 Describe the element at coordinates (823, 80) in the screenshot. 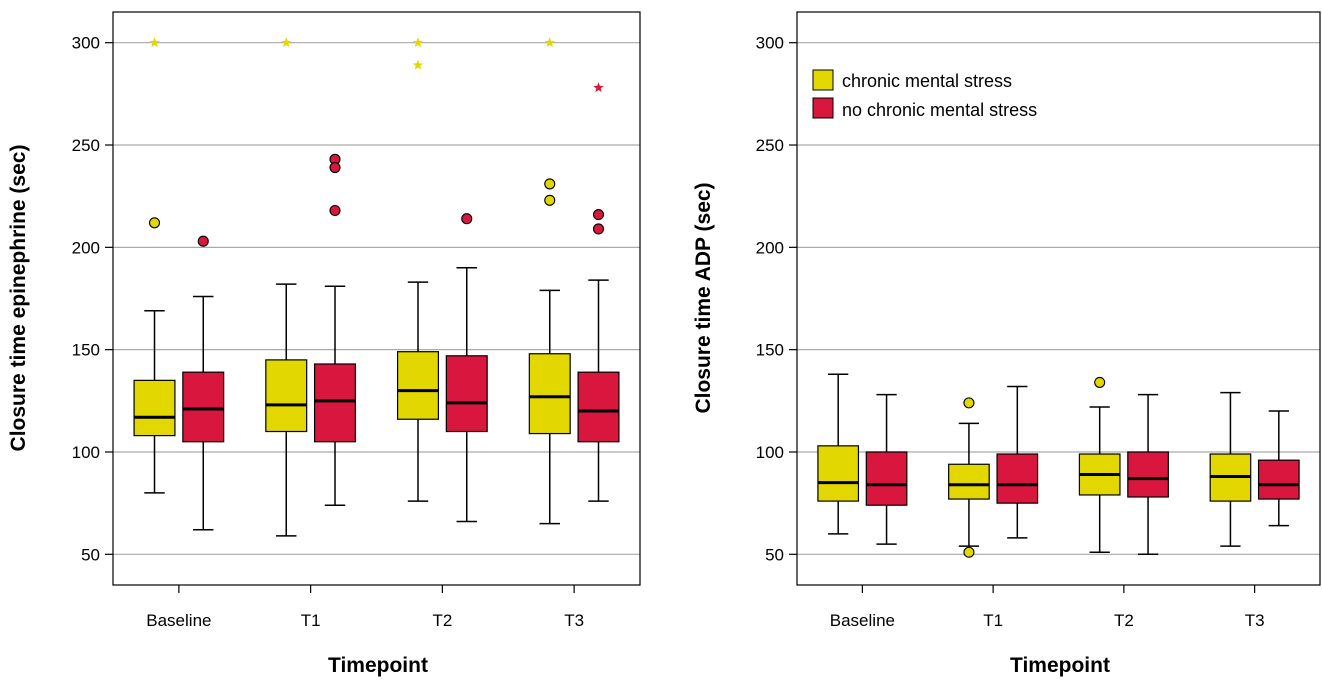

I see `legend-swatch-chronic` at that location.